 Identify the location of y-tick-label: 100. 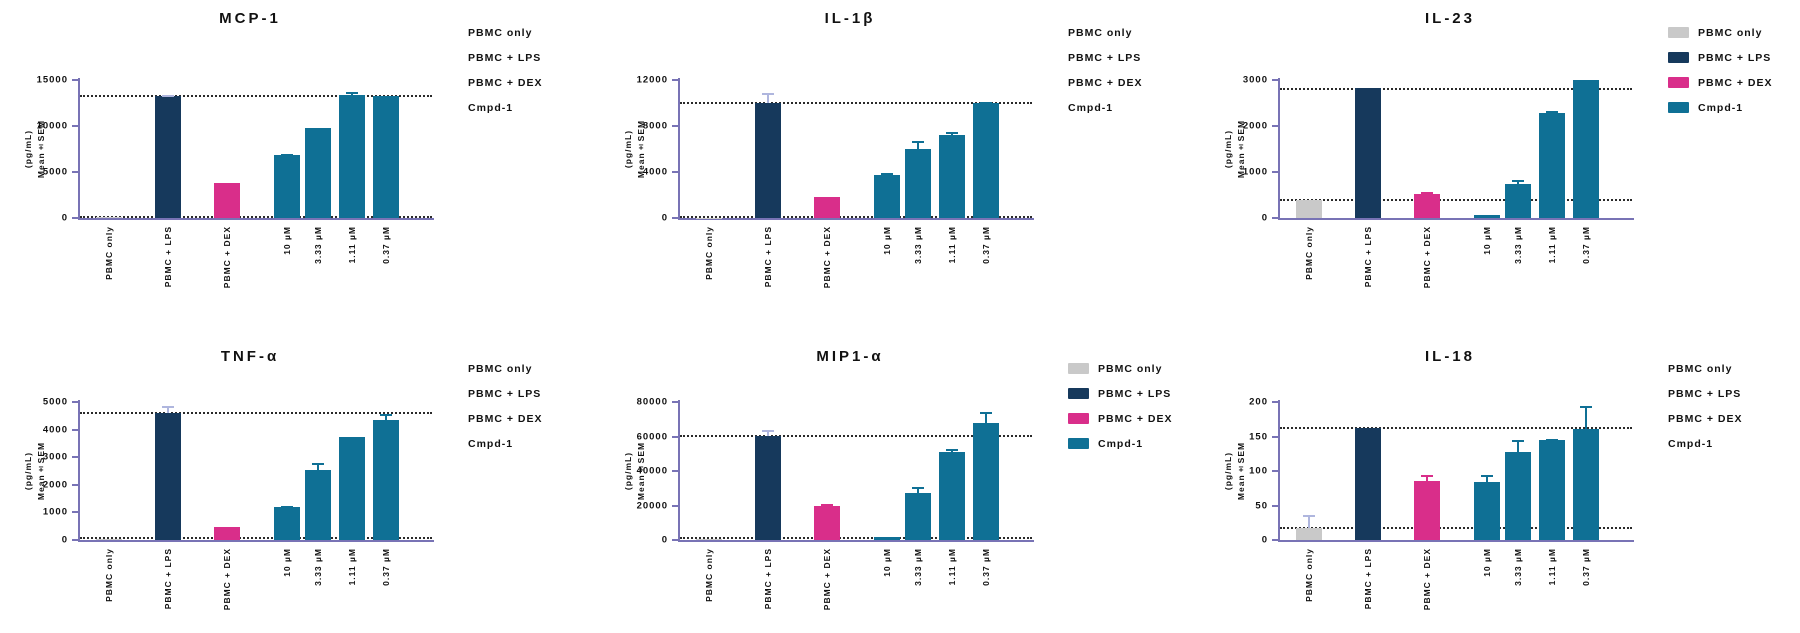
(1258, 471).